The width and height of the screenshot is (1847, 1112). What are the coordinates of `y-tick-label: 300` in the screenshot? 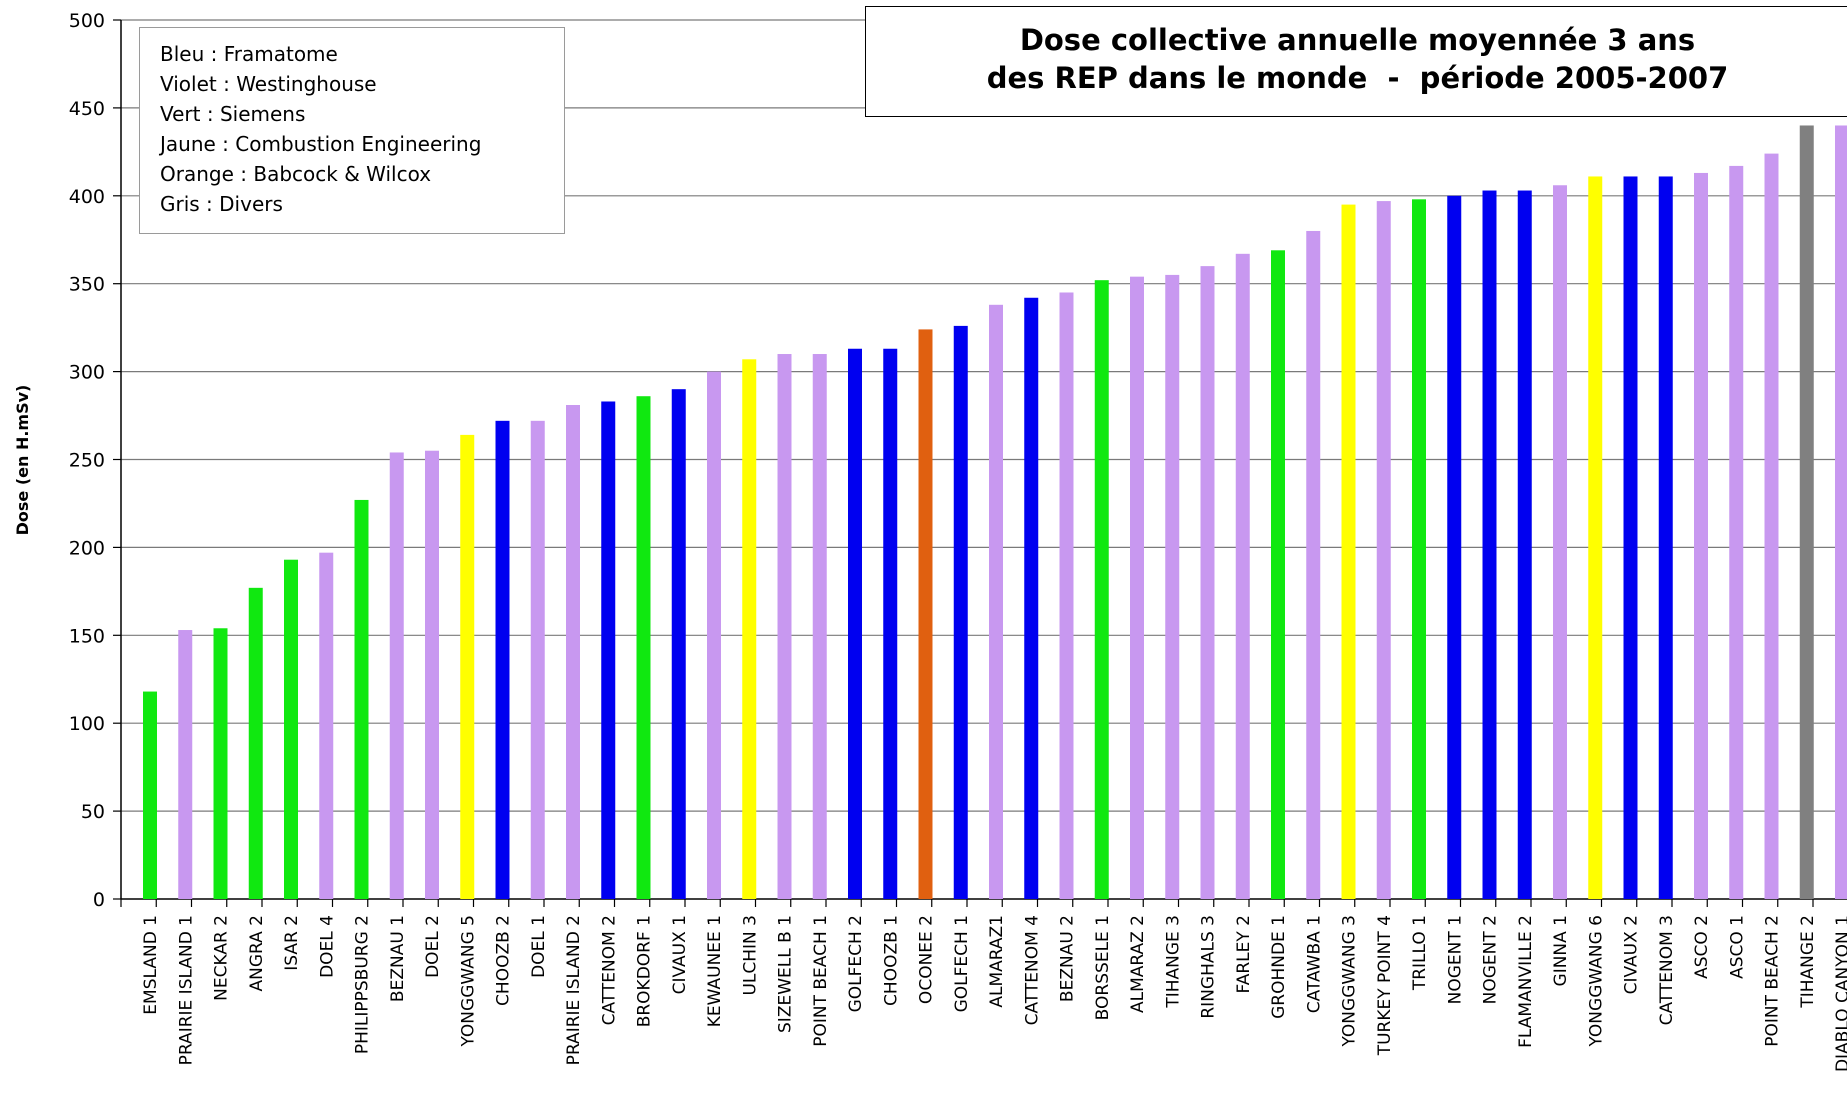 It's located at (87, 373).